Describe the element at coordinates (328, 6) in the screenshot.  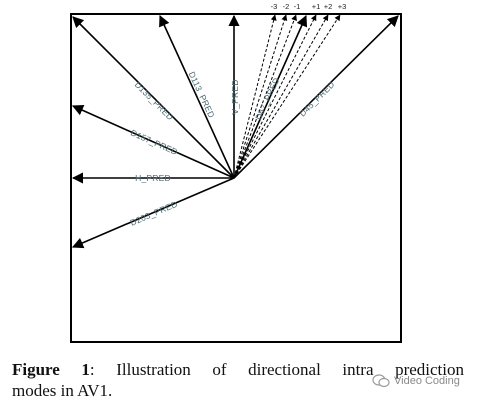
I see `delta-label-plus2: +2` at that location.